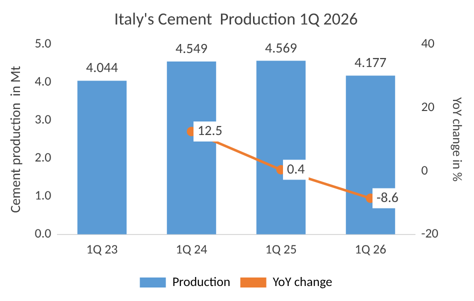 The height and width of the screenshot is (301, 474). I want to click on y2-tick-label: 20, so click(428, 107).